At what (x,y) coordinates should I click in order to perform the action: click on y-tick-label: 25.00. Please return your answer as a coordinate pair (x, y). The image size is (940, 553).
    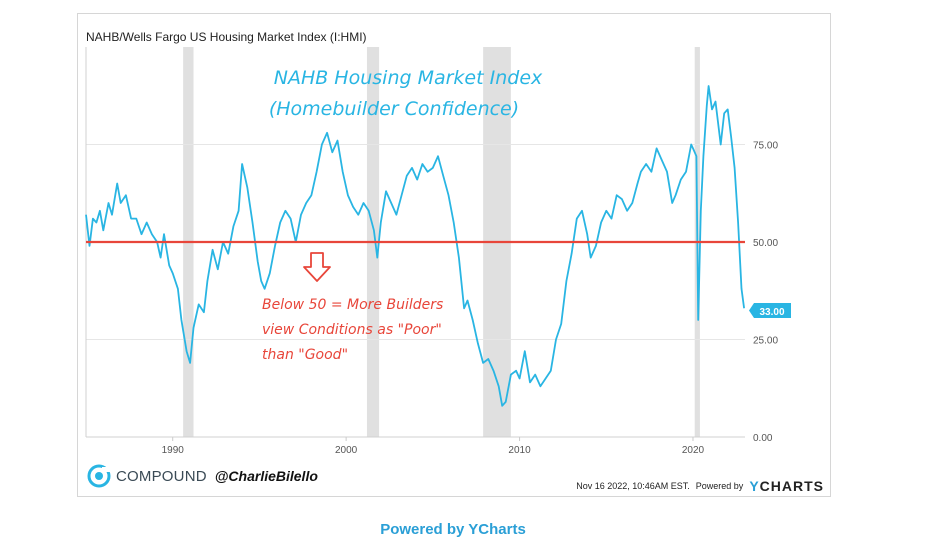
    Looking at the image, I should click on (765, 341).